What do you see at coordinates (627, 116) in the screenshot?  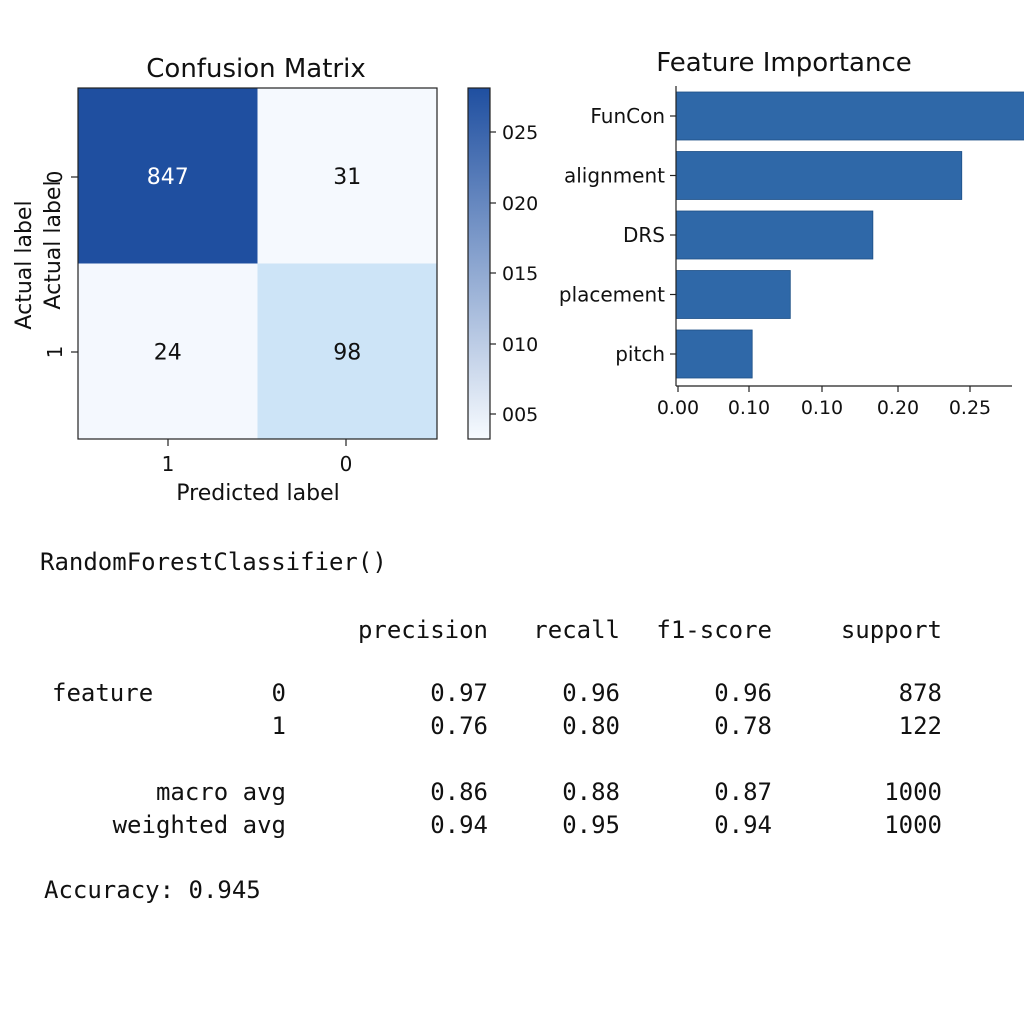 I see `fi-category-label: FunCon` at bounding box center [627, 116].